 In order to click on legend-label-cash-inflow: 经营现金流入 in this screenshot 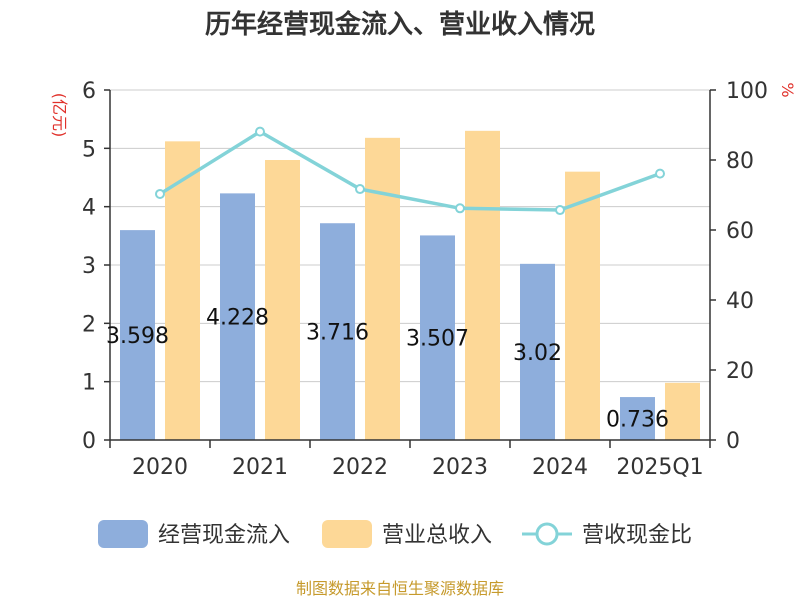, I will do `click(224, 535)`.